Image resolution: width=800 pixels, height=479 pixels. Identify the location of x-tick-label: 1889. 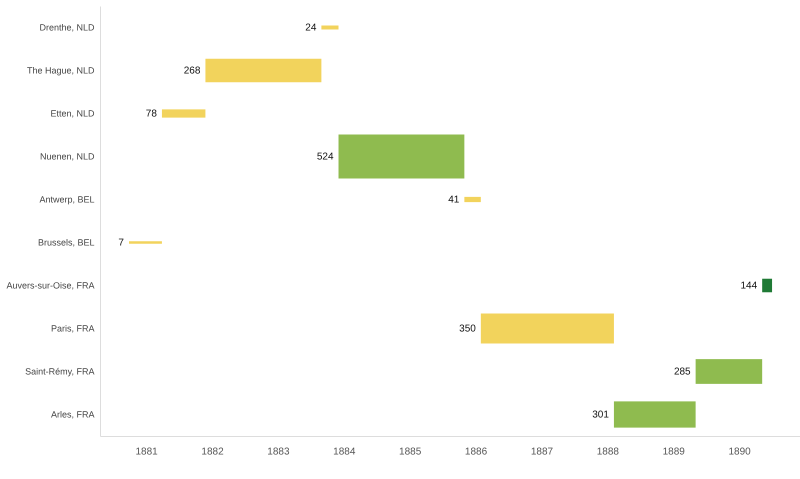
(674, 452).